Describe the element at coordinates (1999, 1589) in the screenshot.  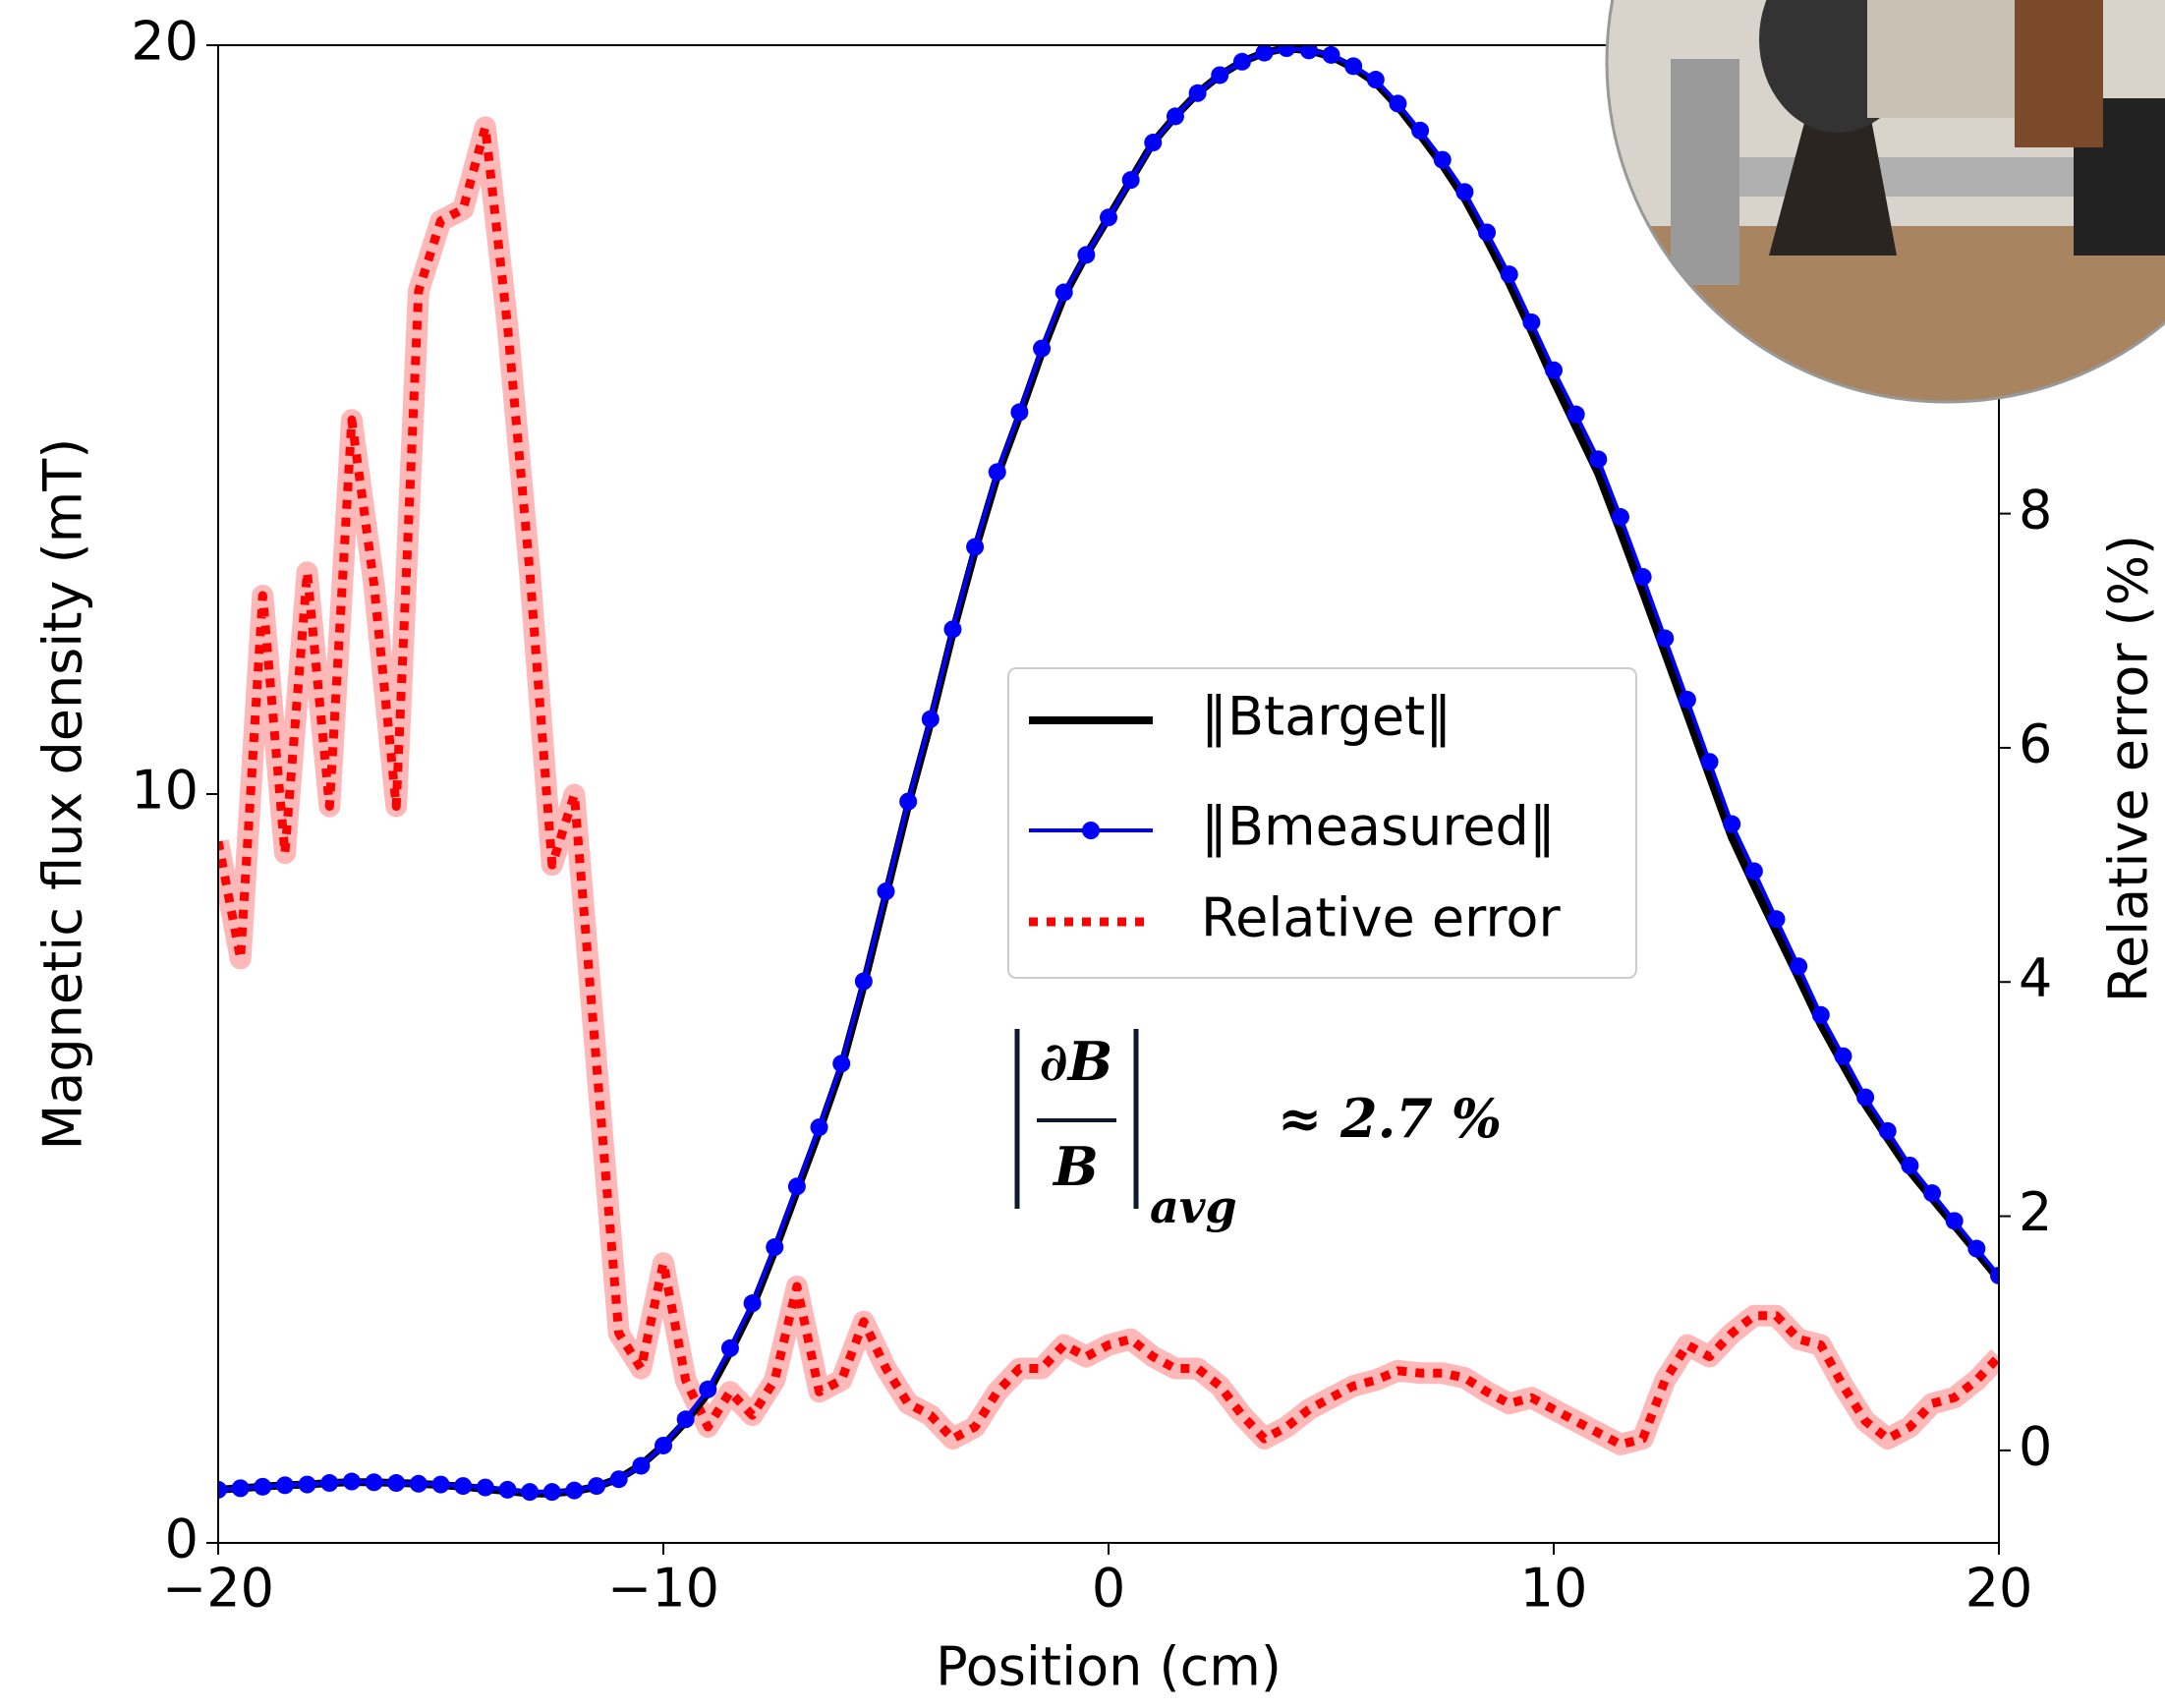
I see `x-tick-label: 20` at that location.